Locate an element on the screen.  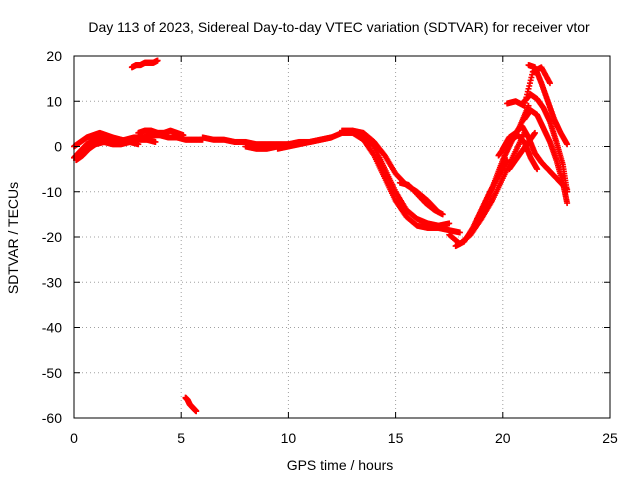
y-tick-label: -60 is located at coordinates (52, 418).